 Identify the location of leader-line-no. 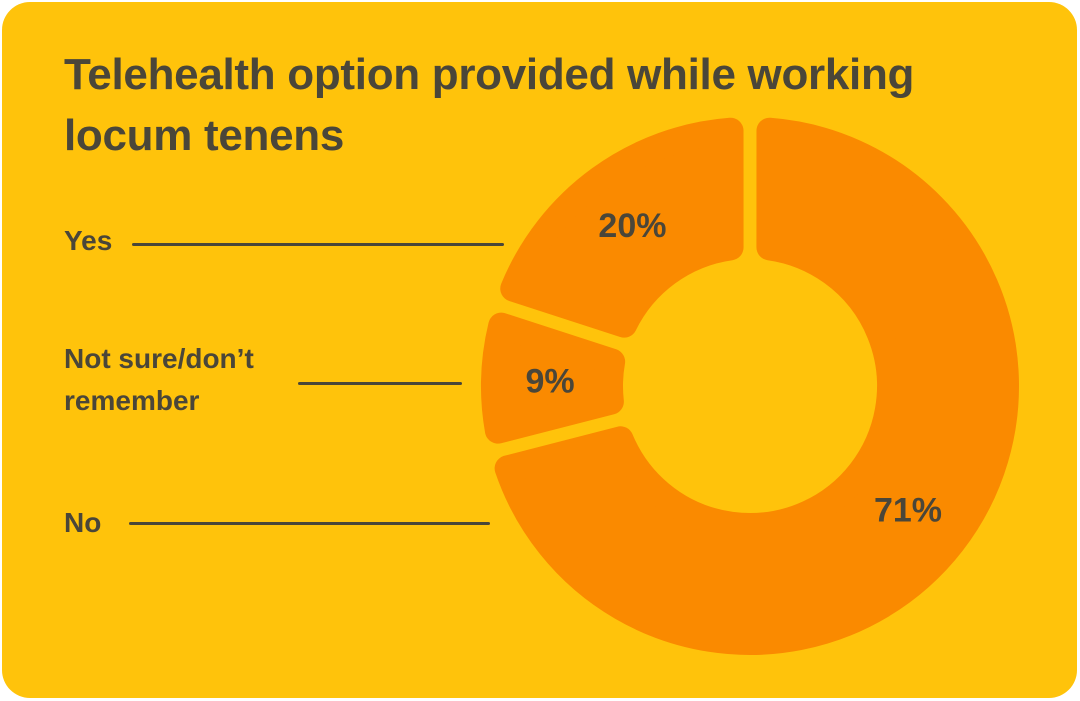
(309, 523).